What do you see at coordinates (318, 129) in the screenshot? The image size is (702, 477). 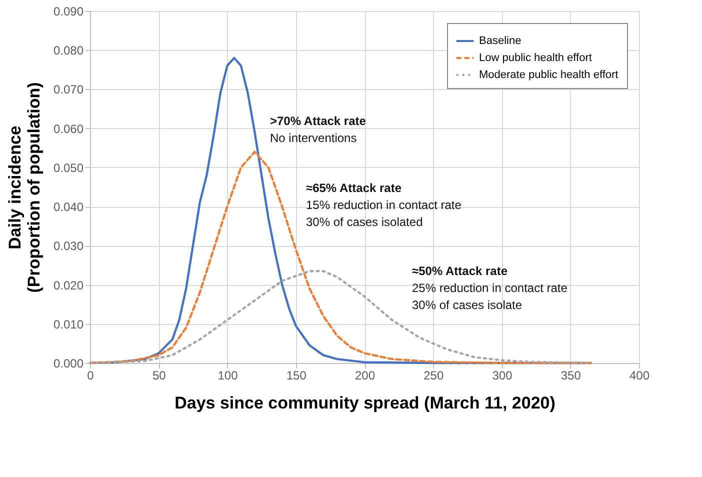 I see `annotation: >70% Attack rate No interventions` at bounding box center [318, 129].